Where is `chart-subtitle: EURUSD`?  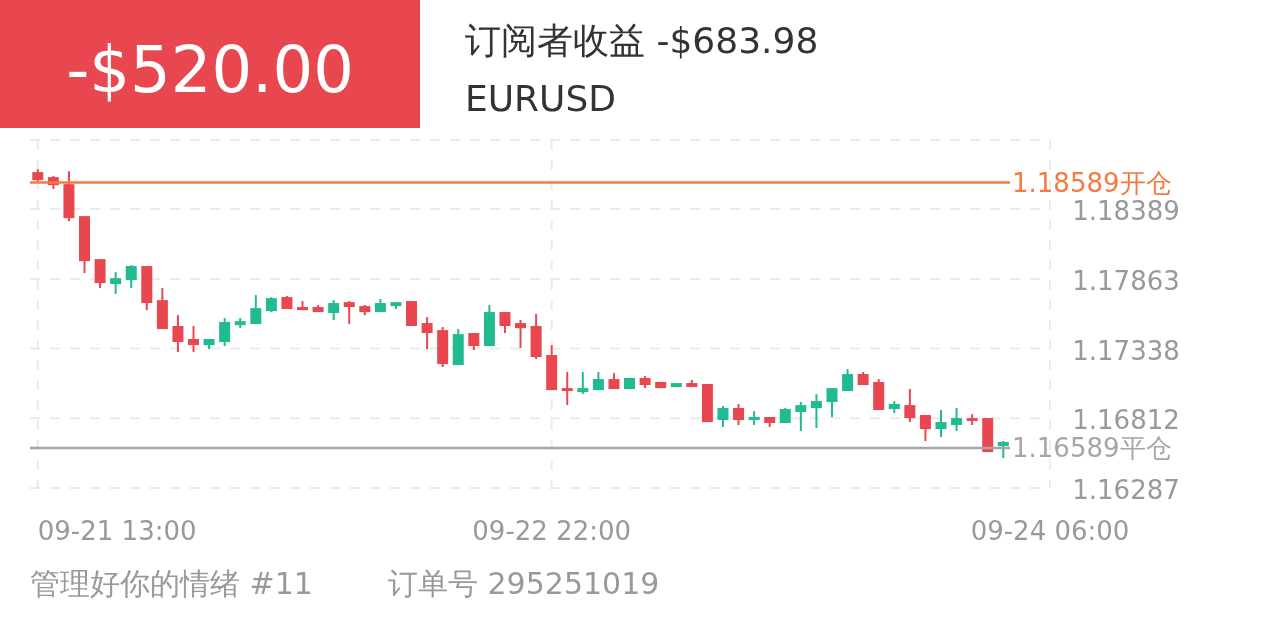 chart-subtitle: EURUSD is located at coordinates (541, 98).